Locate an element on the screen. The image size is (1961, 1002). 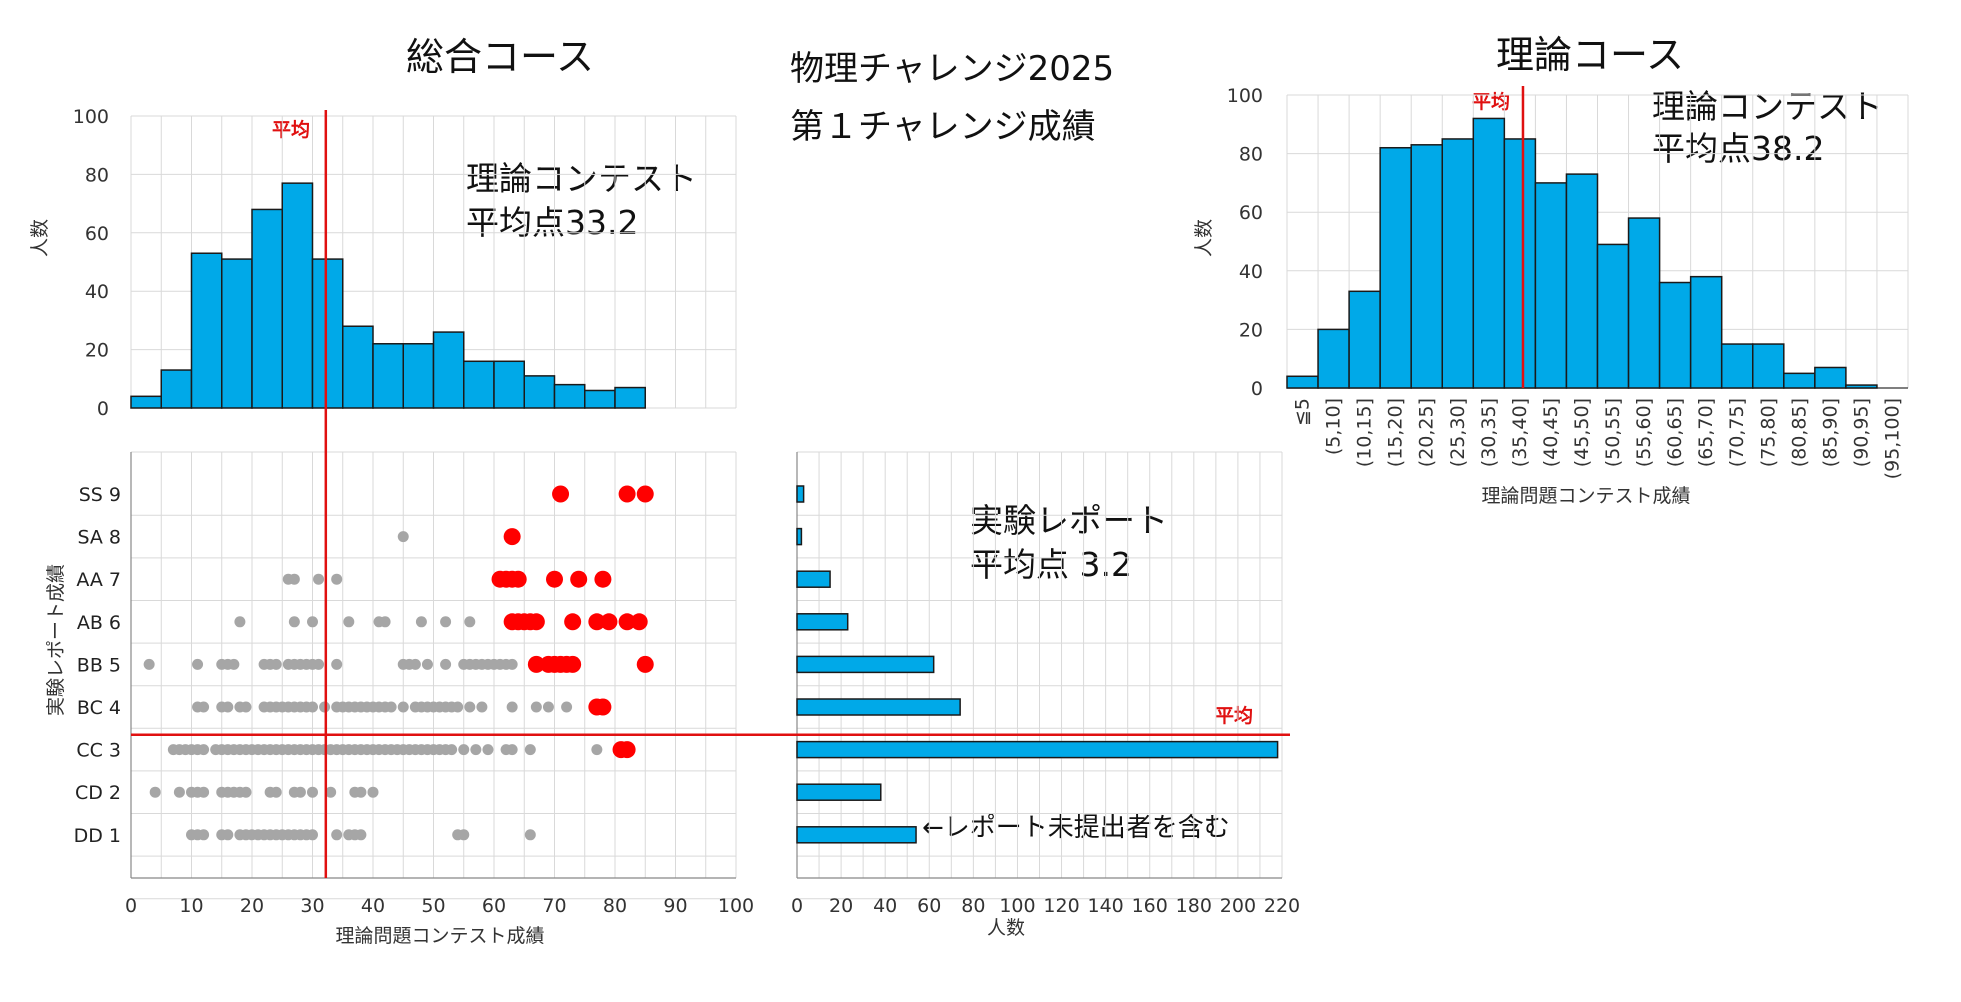
riron-ytick-label: 20 is located at coordinates (1251, 330).